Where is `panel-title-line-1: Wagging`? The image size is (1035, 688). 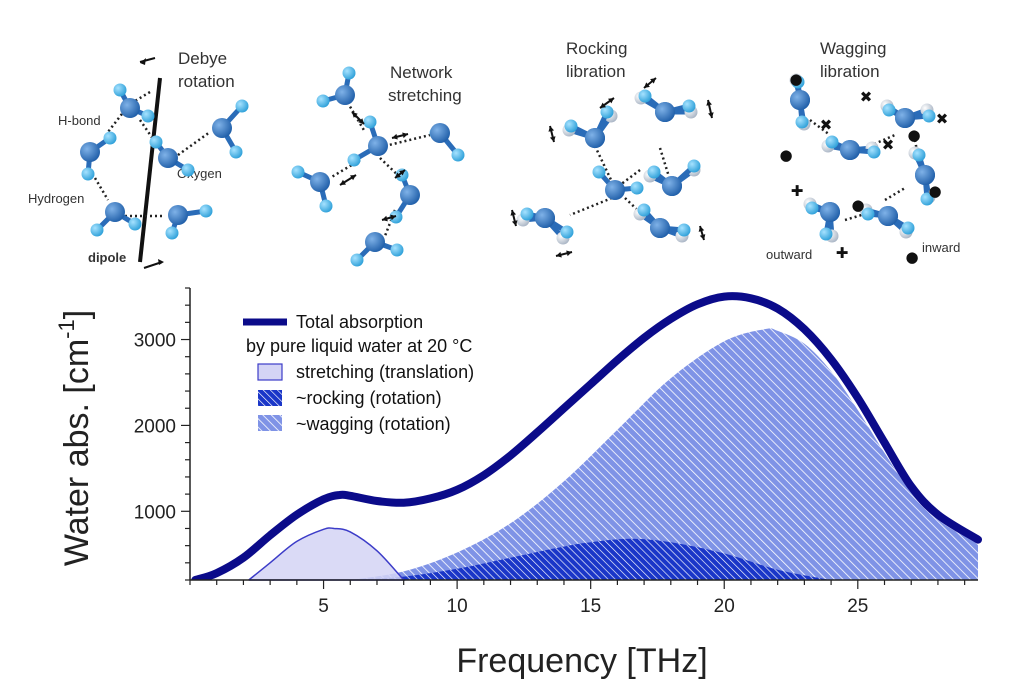
panel-title-line-1: Wagging is located at coordinates (853, 48).